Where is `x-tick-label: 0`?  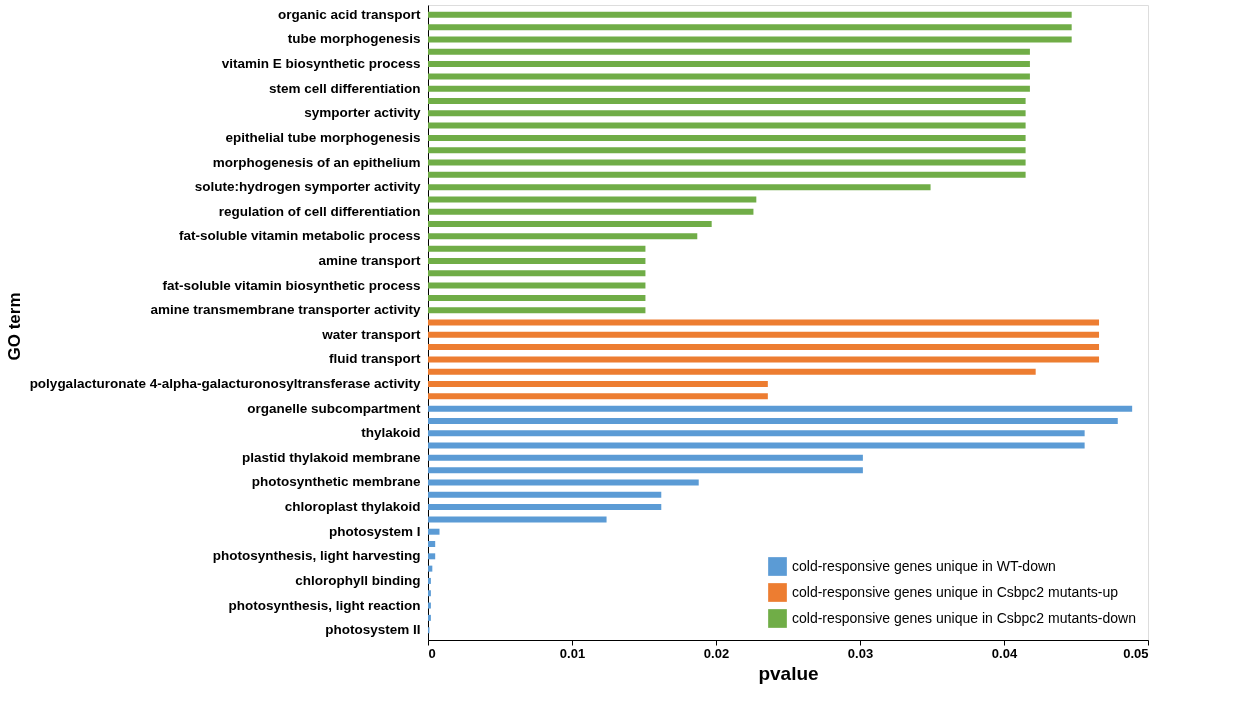 x-tick-label: 0 is located at coordinates (432, 653).